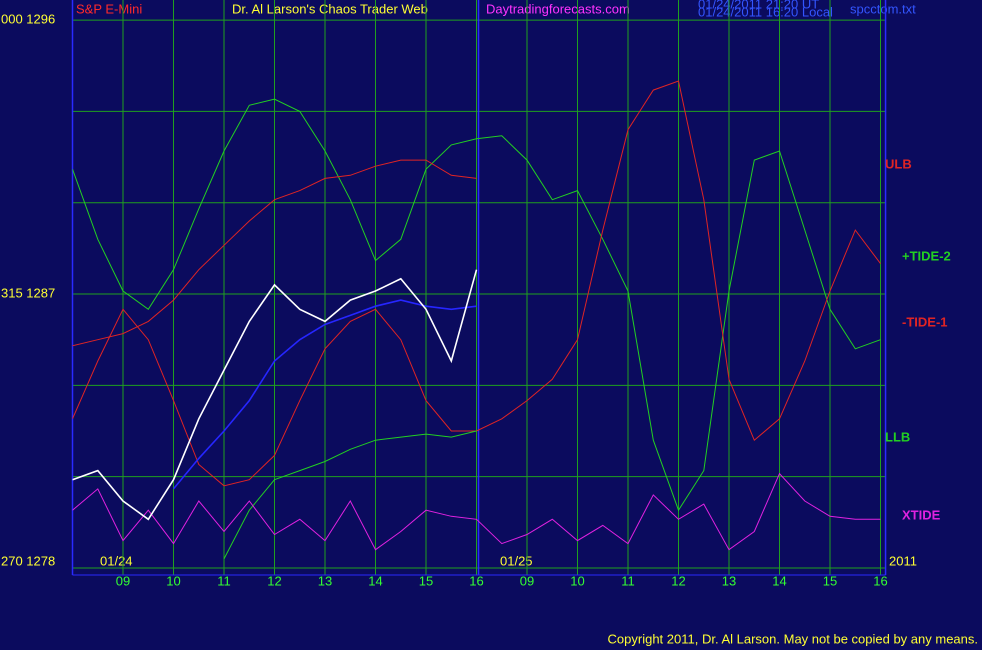  Describe the element at coordinates (925, 321) in the screenshot. I see `legend-label: -TIDE-1` at that location.